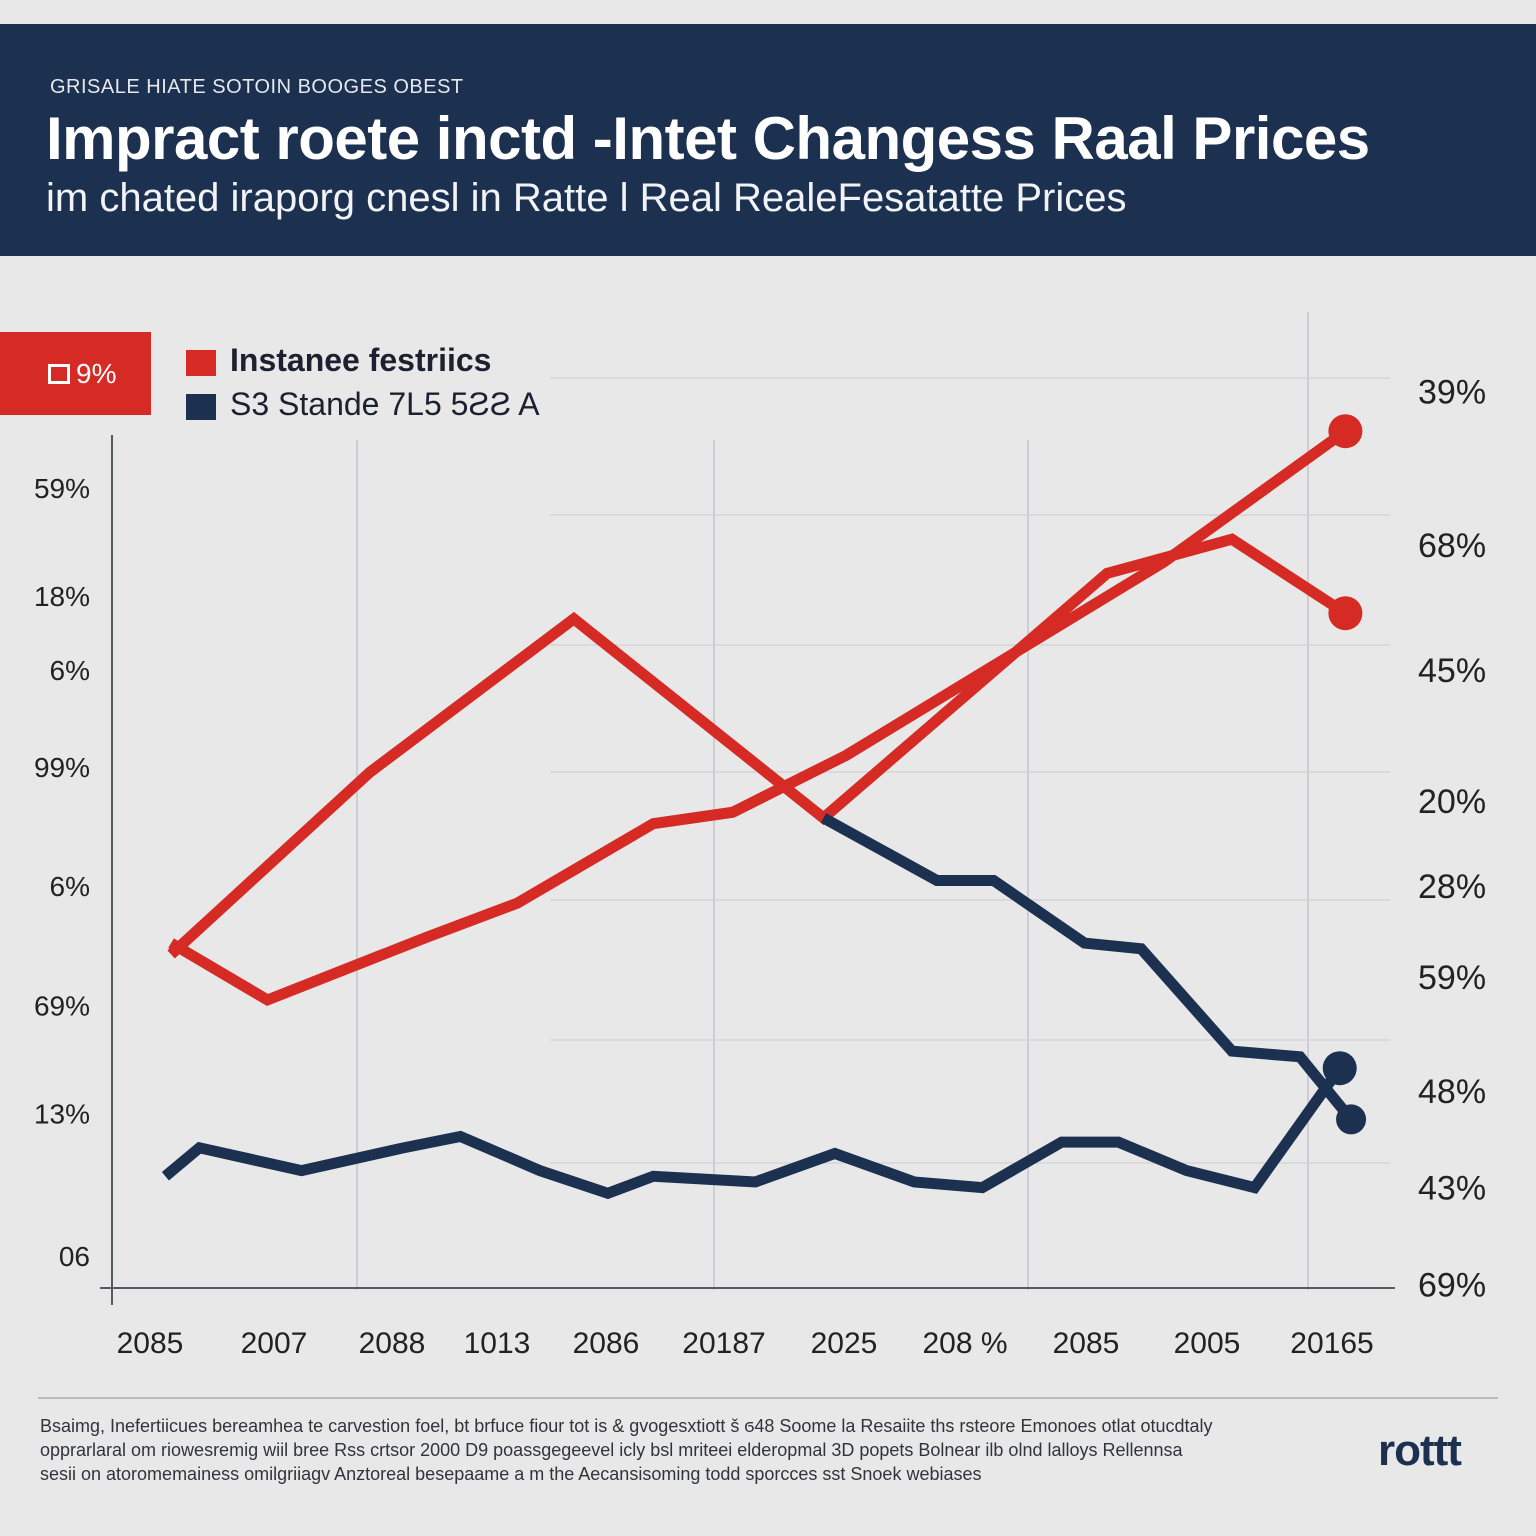 The image size is (1536, 1536). I want to click on y-tick-label-right: 48%, so click(1452, 1092).